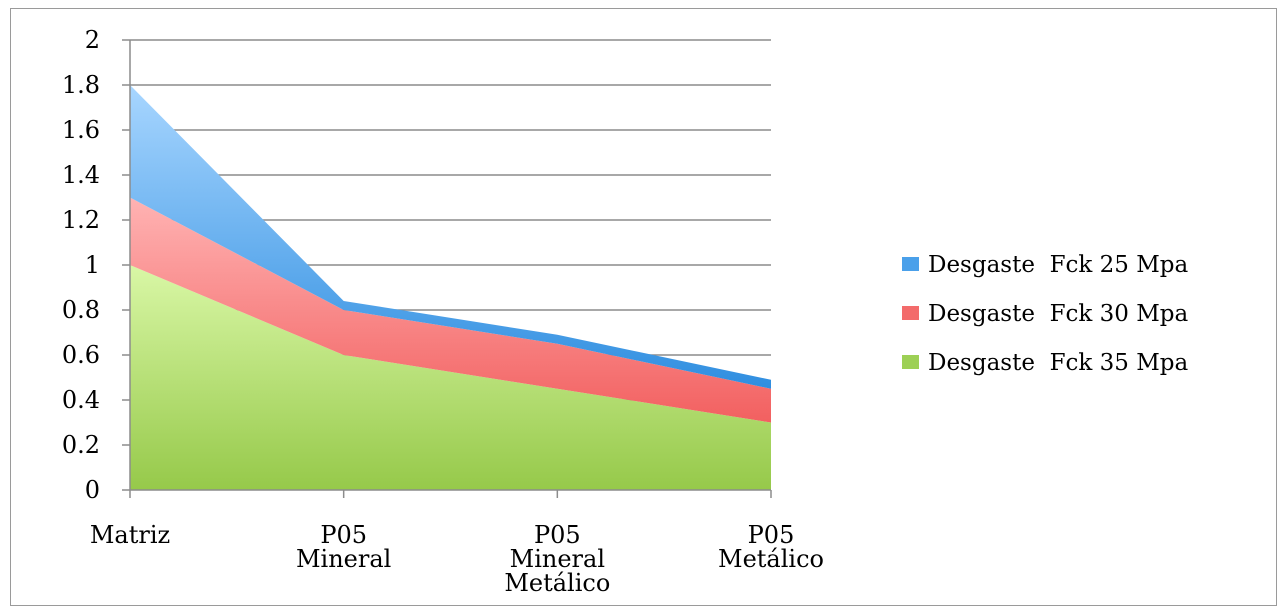 The width and height of the screenshot is (1287, 608). Describe the element at coordinates (1058, 265) in the screenshot. I see `legend-label: Desgaste Fck 25 Mpa` at that location.